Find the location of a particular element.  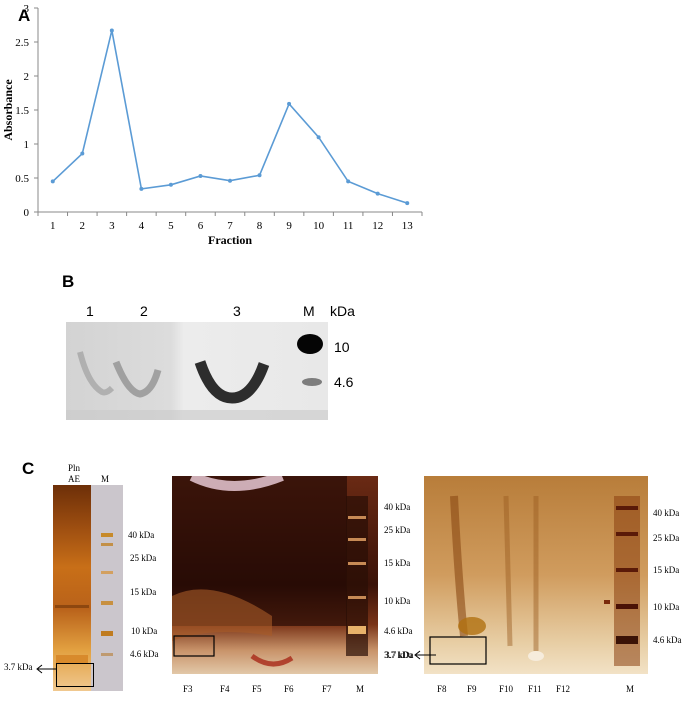

lane3-band is located at coordinates (232, 382).